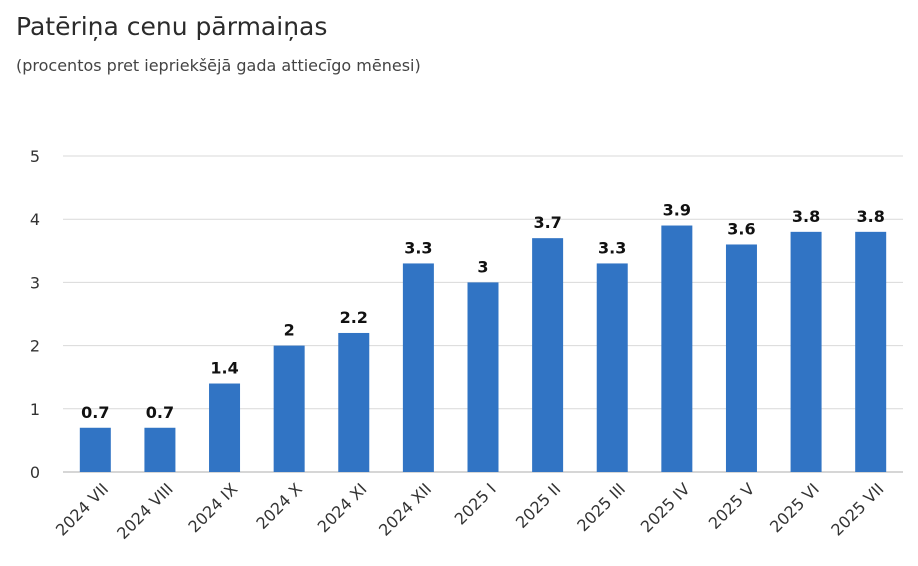  I want to click on x-tick-label: 2024 X, so click(279, 506).